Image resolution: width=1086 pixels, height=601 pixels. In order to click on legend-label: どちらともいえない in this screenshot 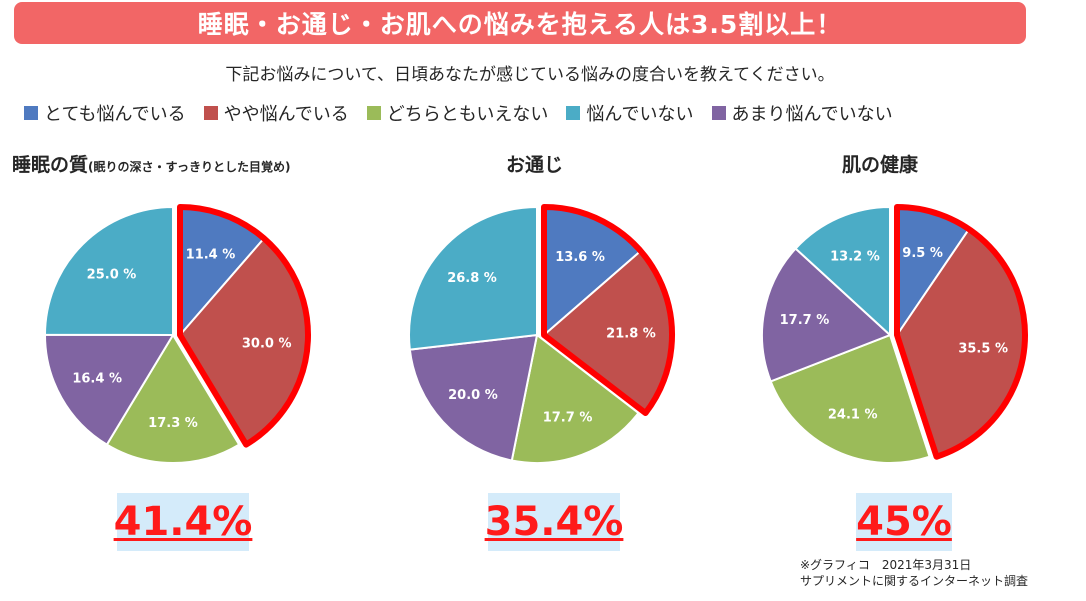, I will do `click(467, 114)`.